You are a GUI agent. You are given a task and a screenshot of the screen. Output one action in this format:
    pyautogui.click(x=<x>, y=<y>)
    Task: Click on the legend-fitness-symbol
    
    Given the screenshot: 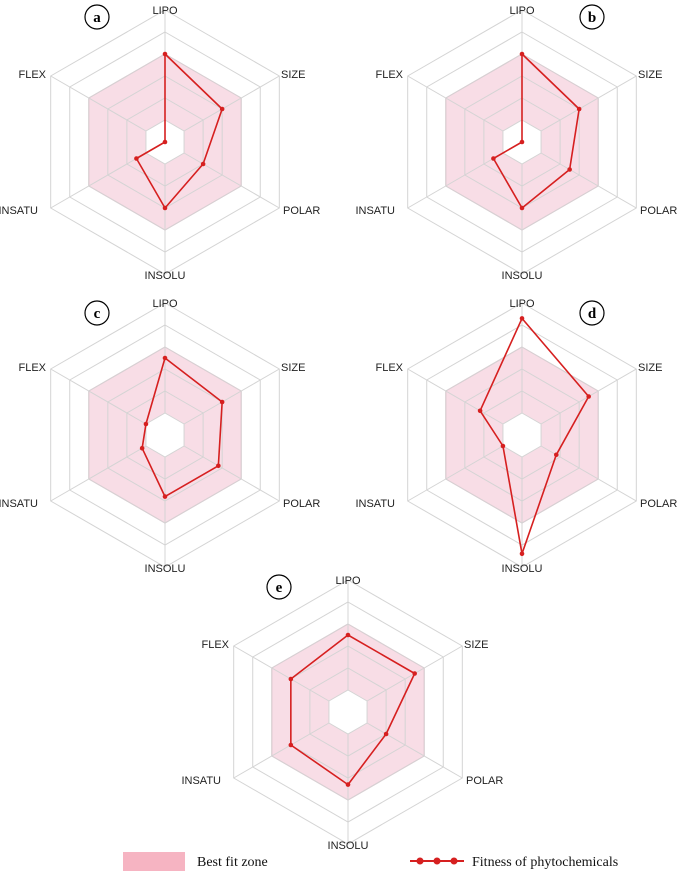 What is the action you would take?
    pyautogui.click(x=437, y=861)
    